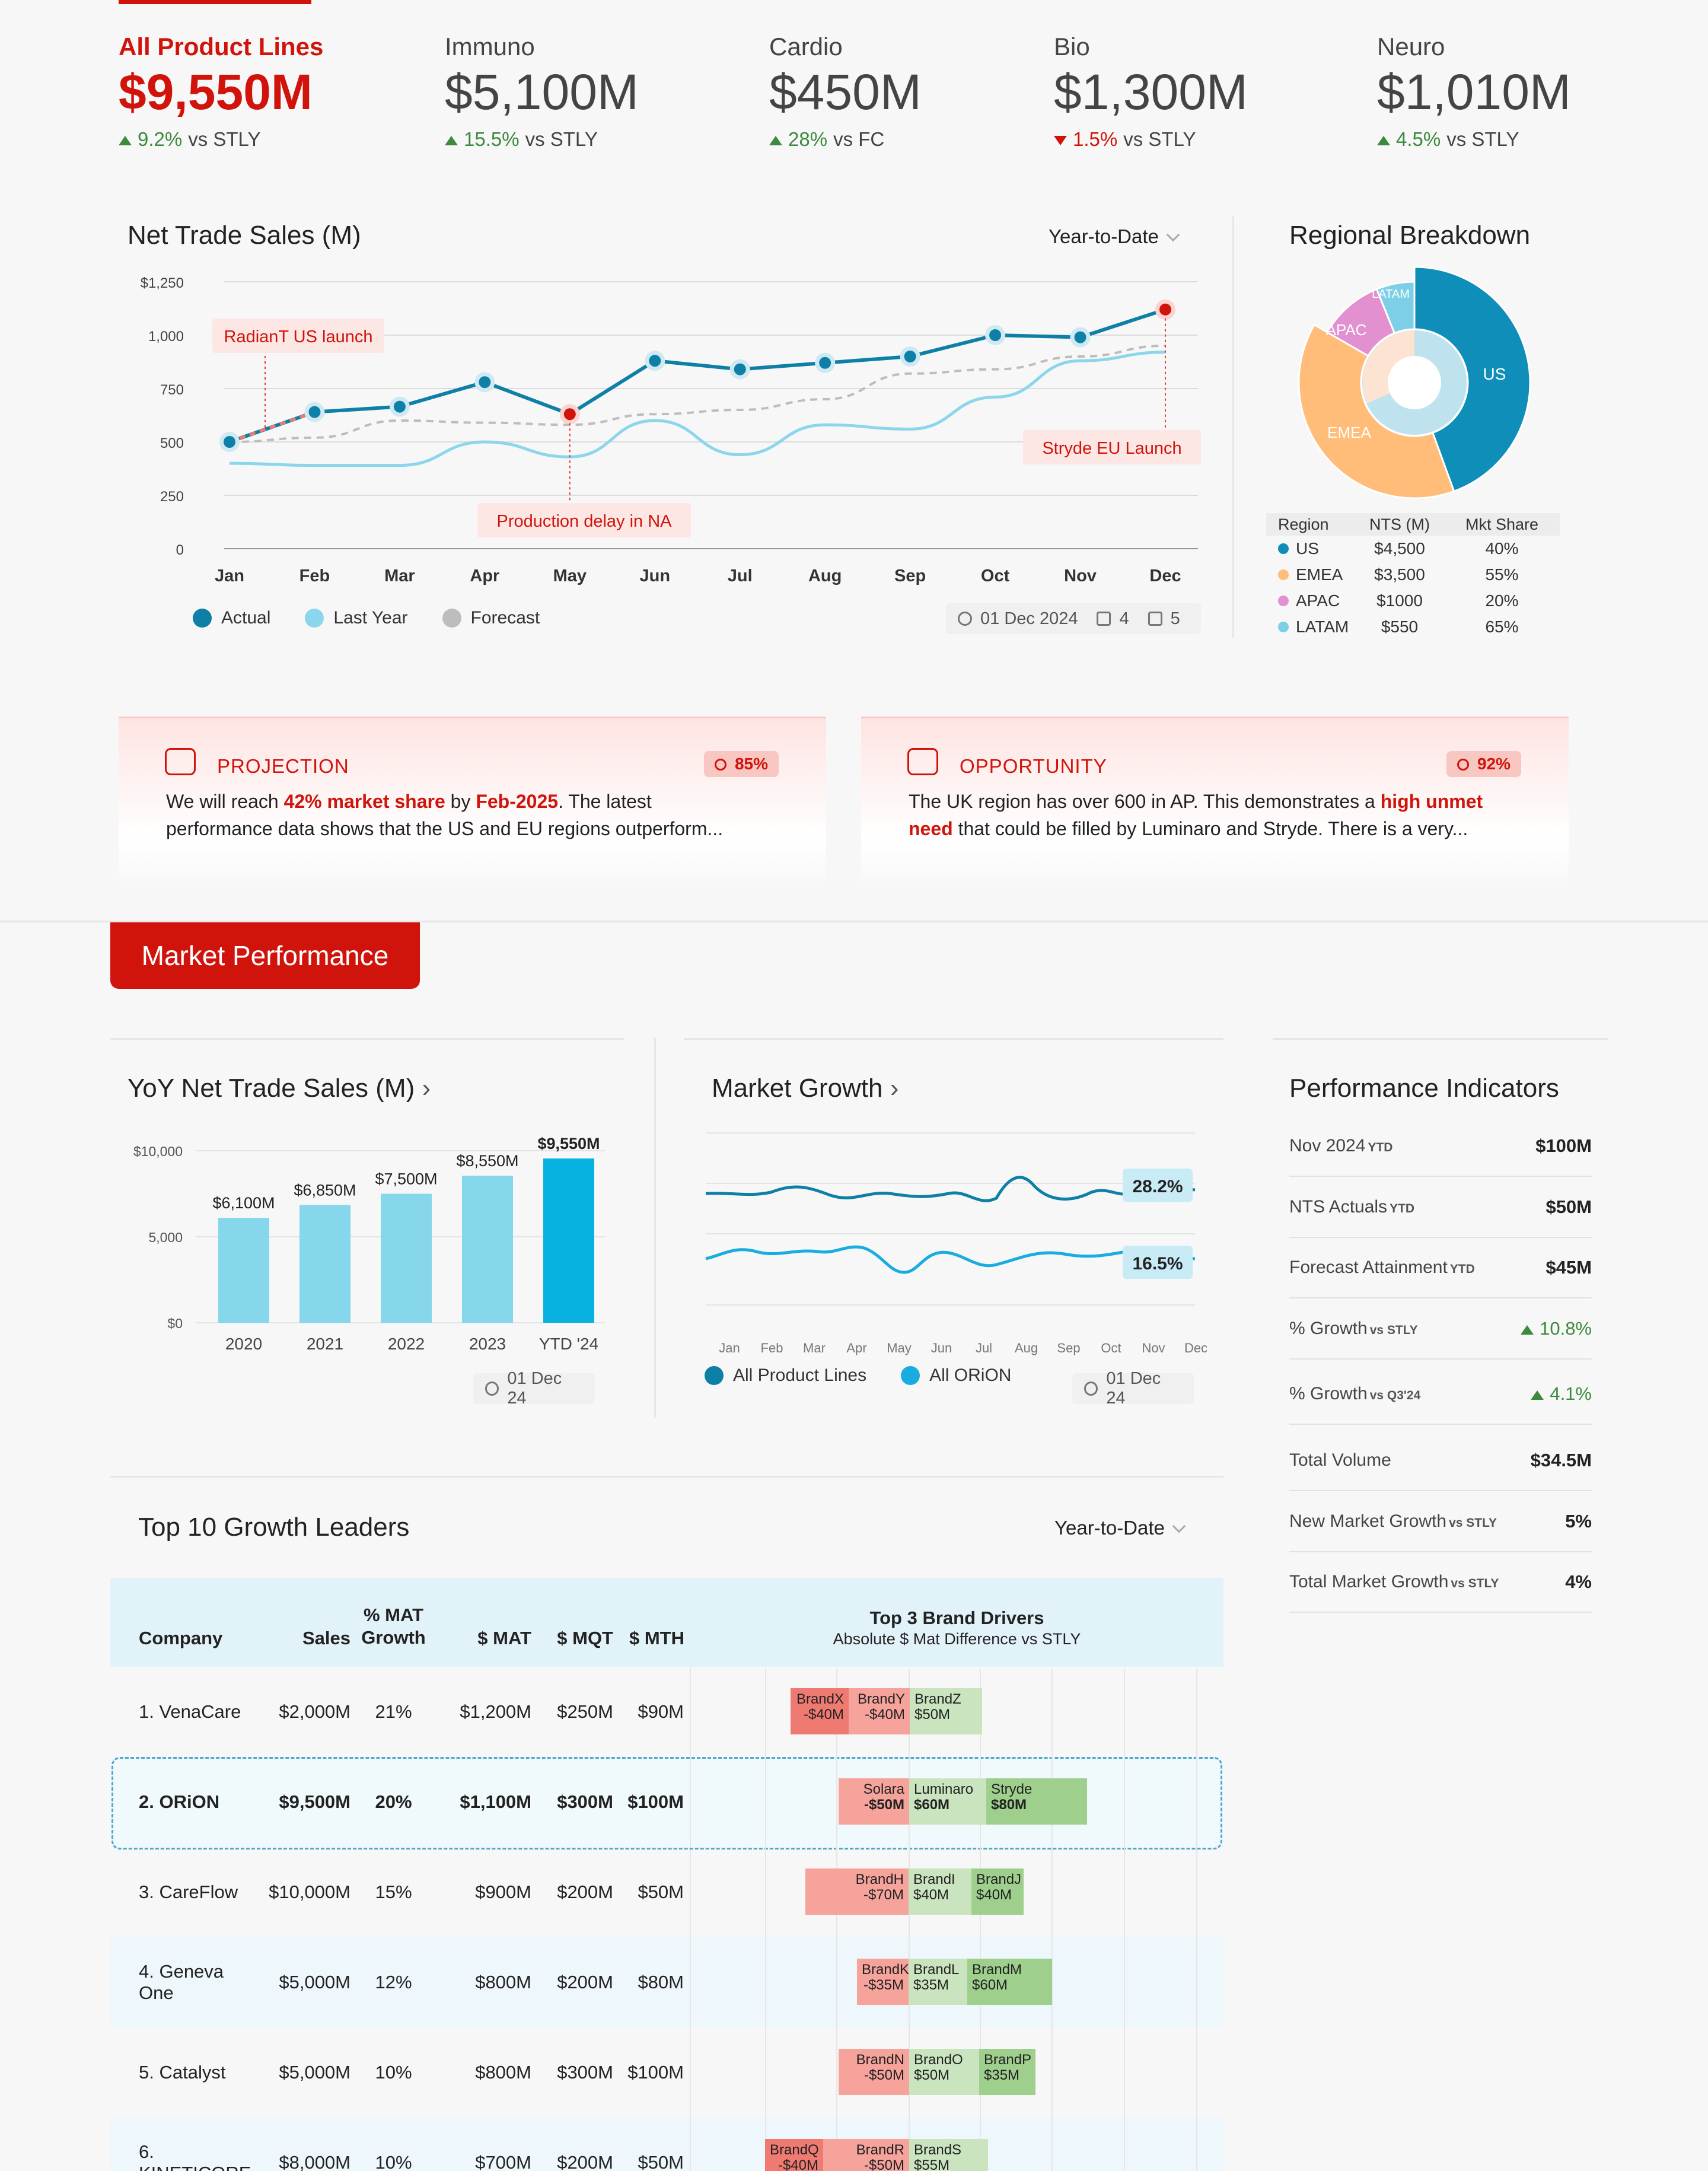  Describe the element at coordinates (846, 140) in the screenshot. I see `kpi-delta: 28% vs FC` at that location.